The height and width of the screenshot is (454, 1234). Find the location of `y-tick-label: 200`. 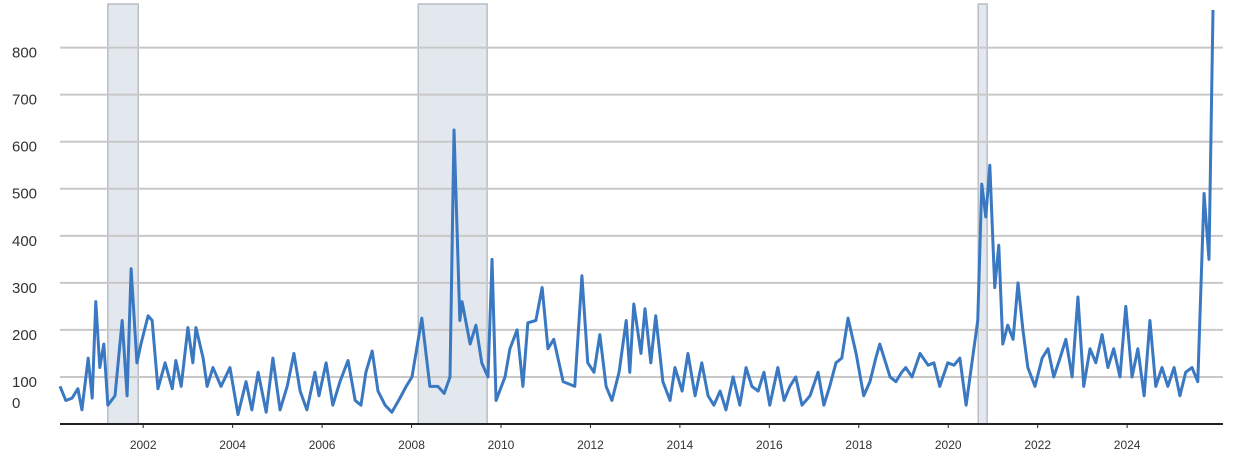

y-tick-label: 200 is located at coordinates (24, 335).